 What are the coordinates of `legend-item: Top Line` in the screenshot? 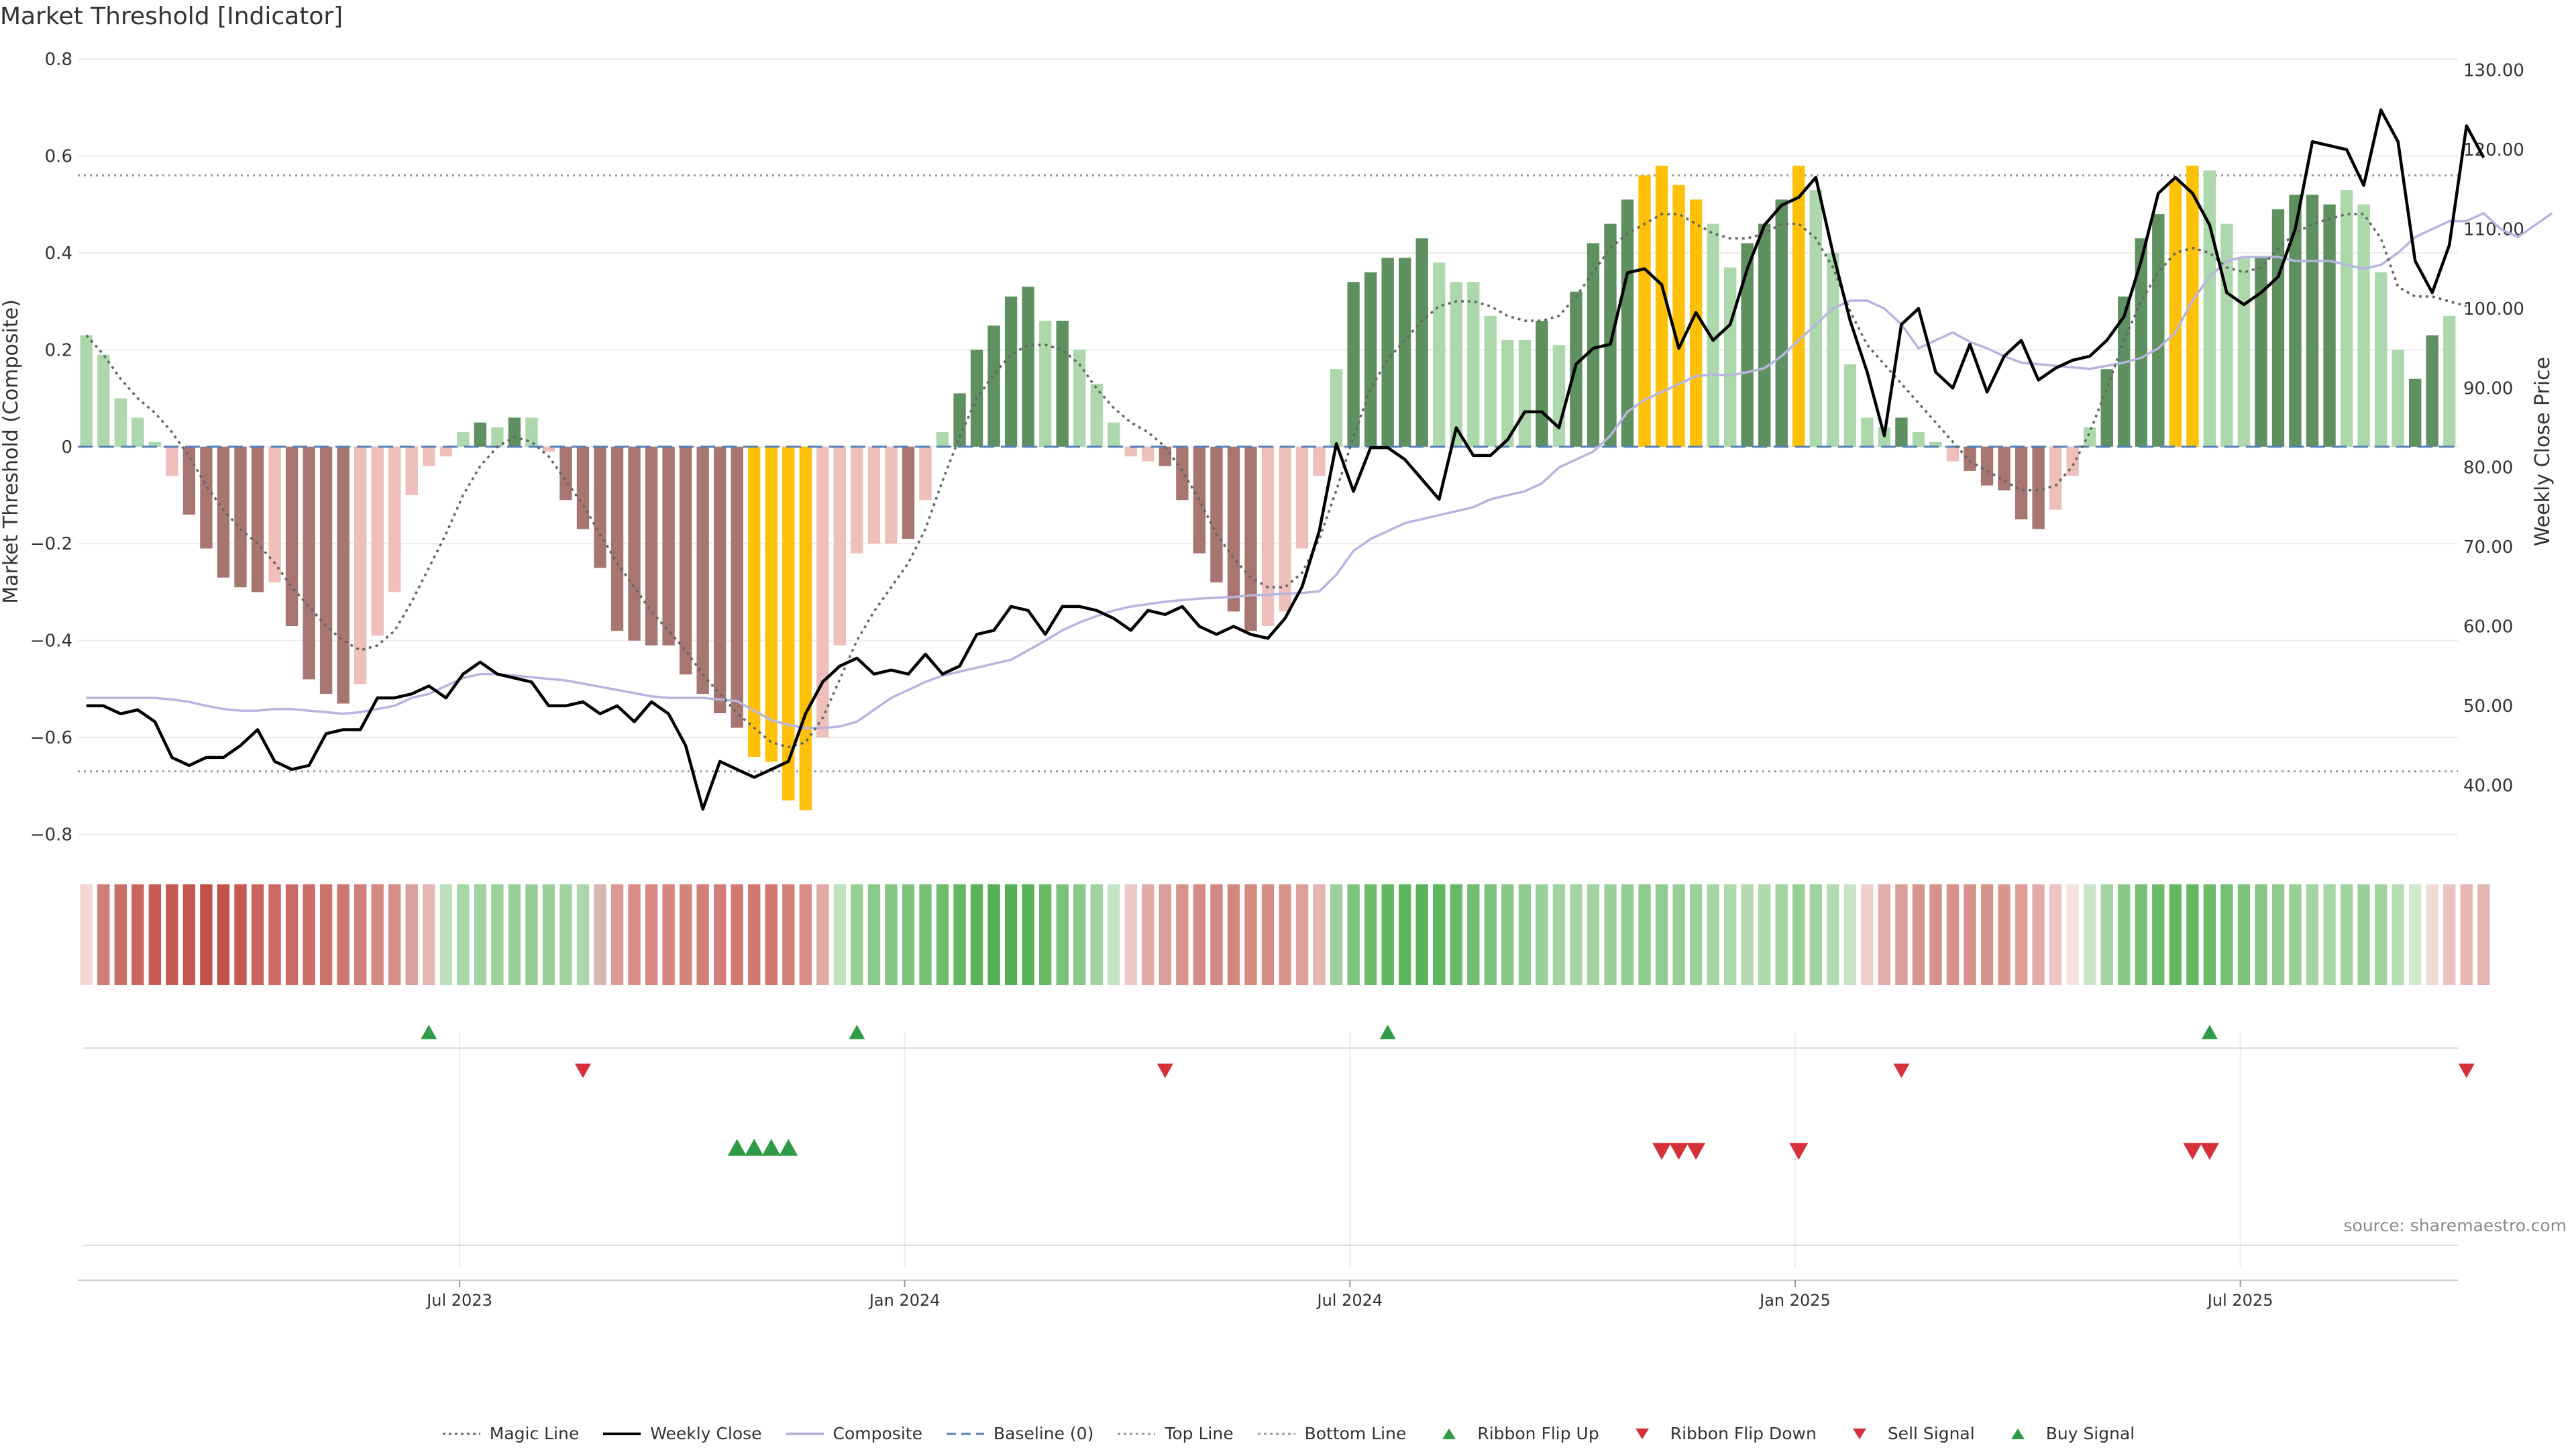 It's located at (1175, 1434).